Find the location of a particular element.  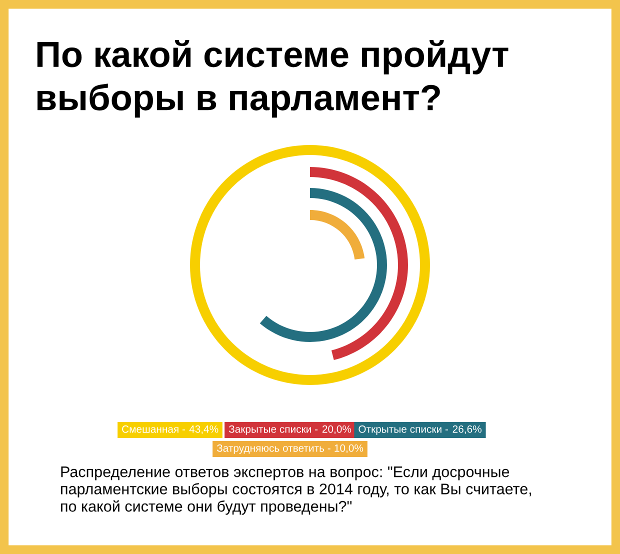

category-label: Затрудняюсь ответить - is located at coordinates (273, 449).